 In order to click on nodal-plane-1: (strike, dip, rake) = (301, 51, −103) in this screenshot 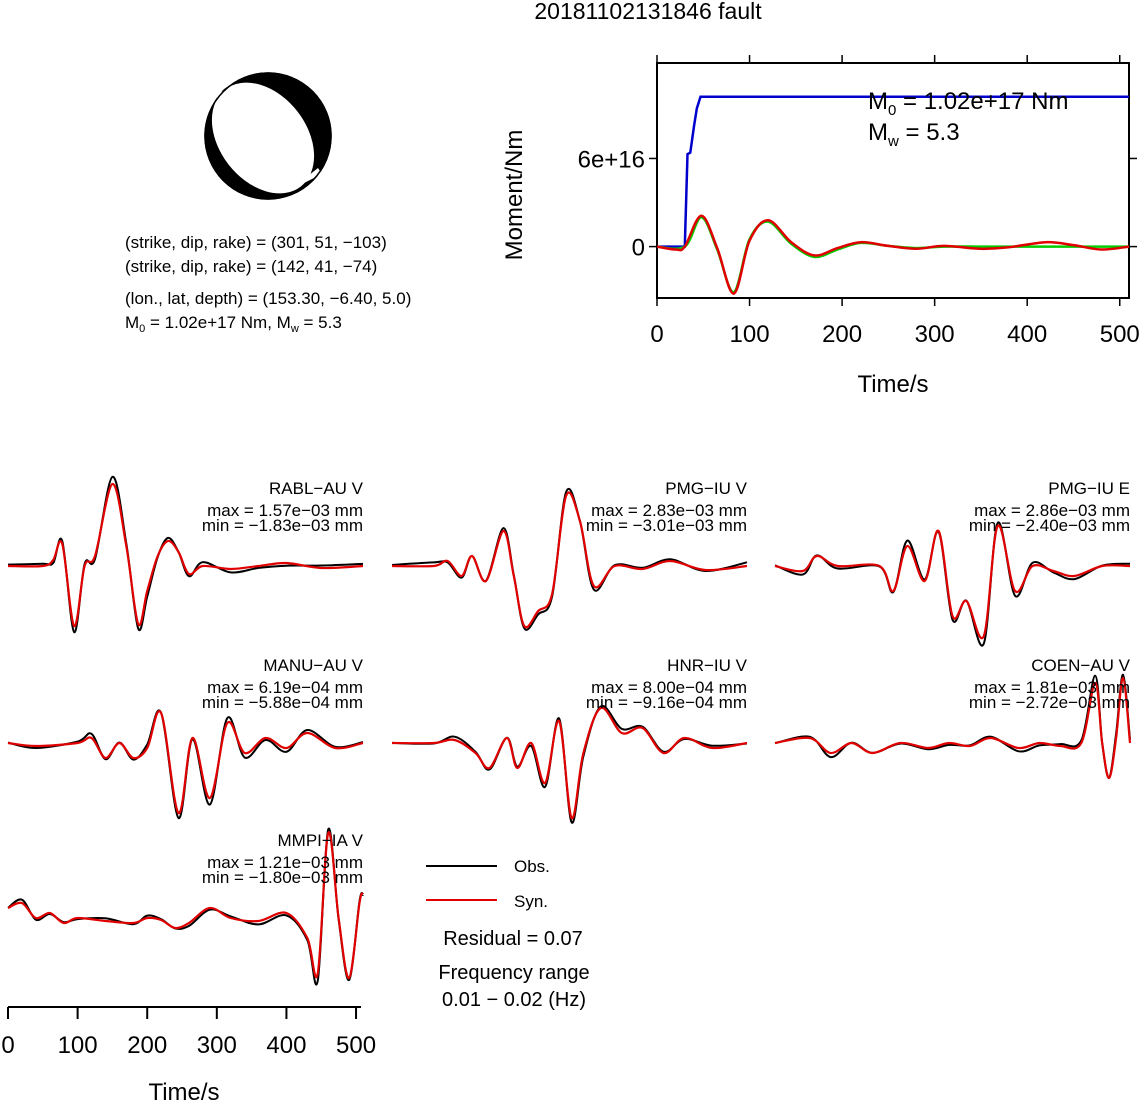, I will do `click(256, 242)`.